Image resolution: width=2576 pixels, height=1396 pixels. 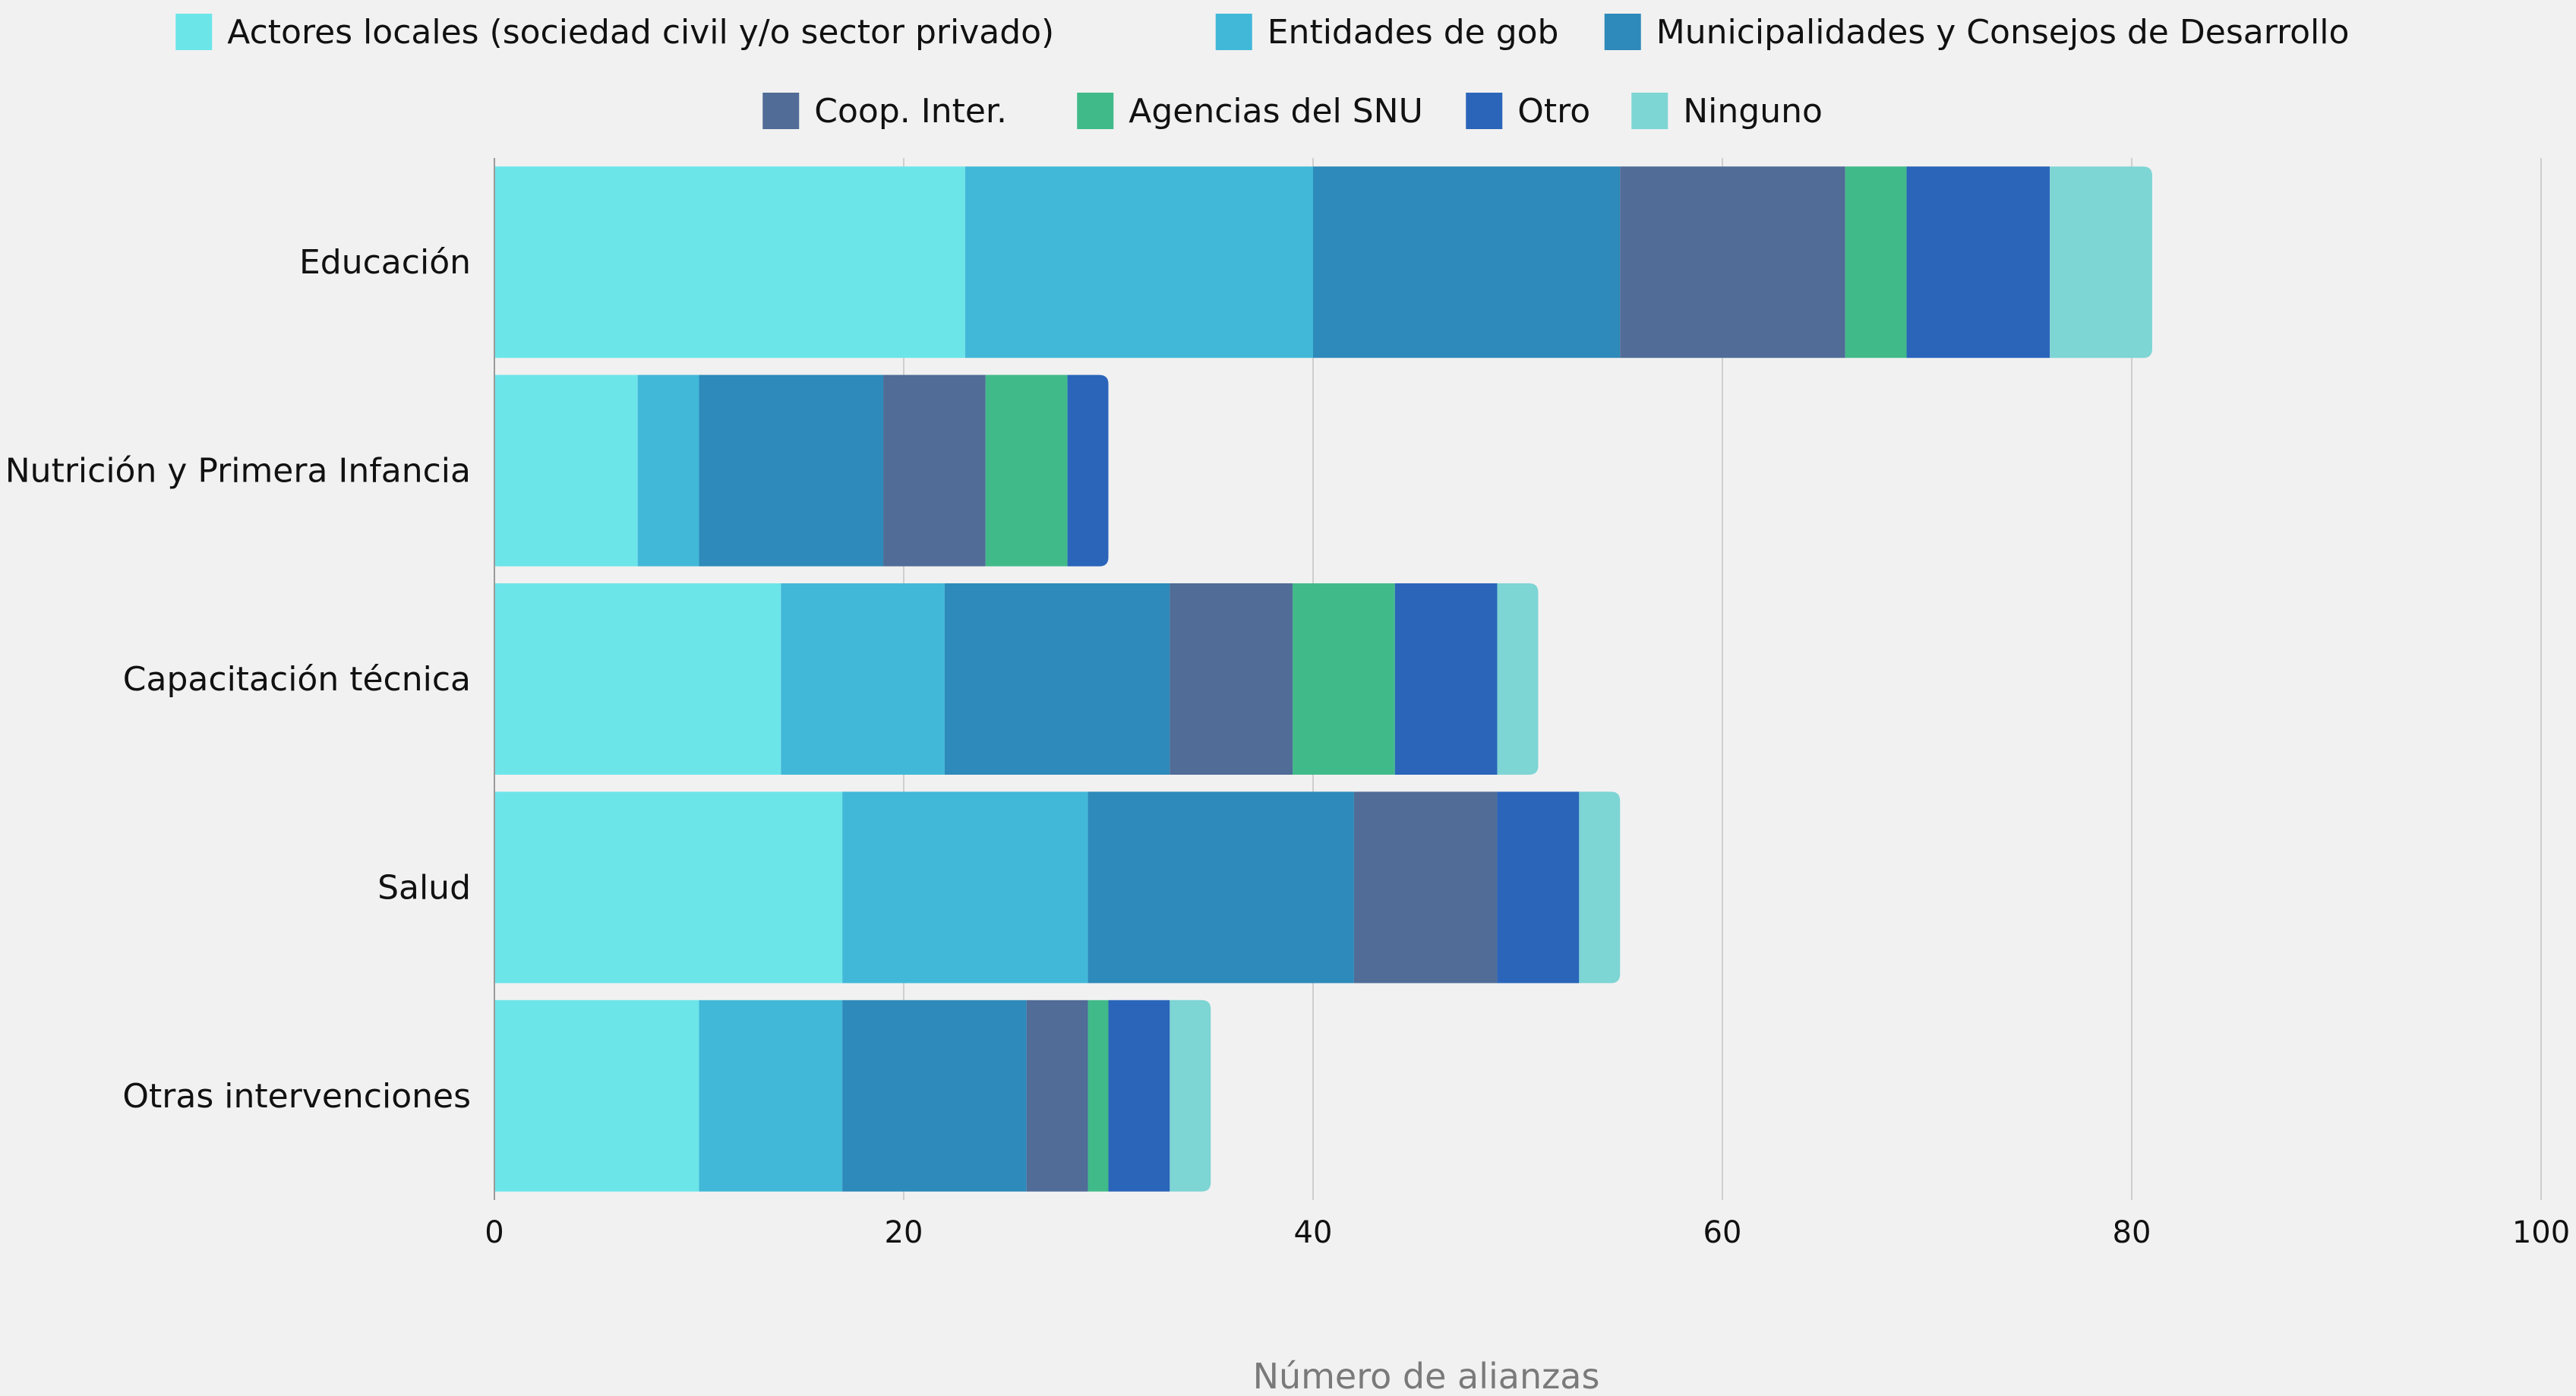 What do you see at coordinates (297, 679) in the screenshot?
I see `category-label: Capacitación técnica` at bounding box center [297, 679].